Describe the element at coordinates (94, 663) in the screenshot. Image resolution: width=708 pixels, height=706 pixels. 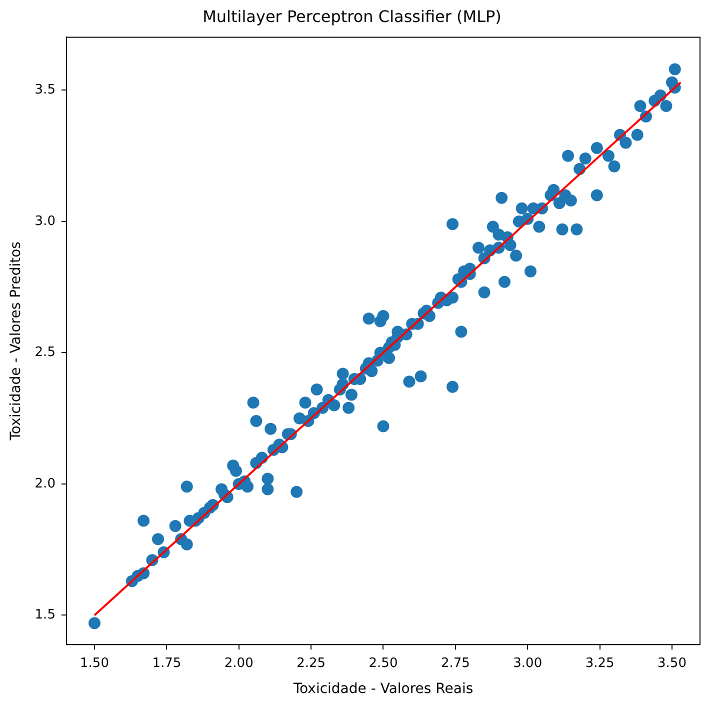
I see `x-tick-label: 1.50` at that location.